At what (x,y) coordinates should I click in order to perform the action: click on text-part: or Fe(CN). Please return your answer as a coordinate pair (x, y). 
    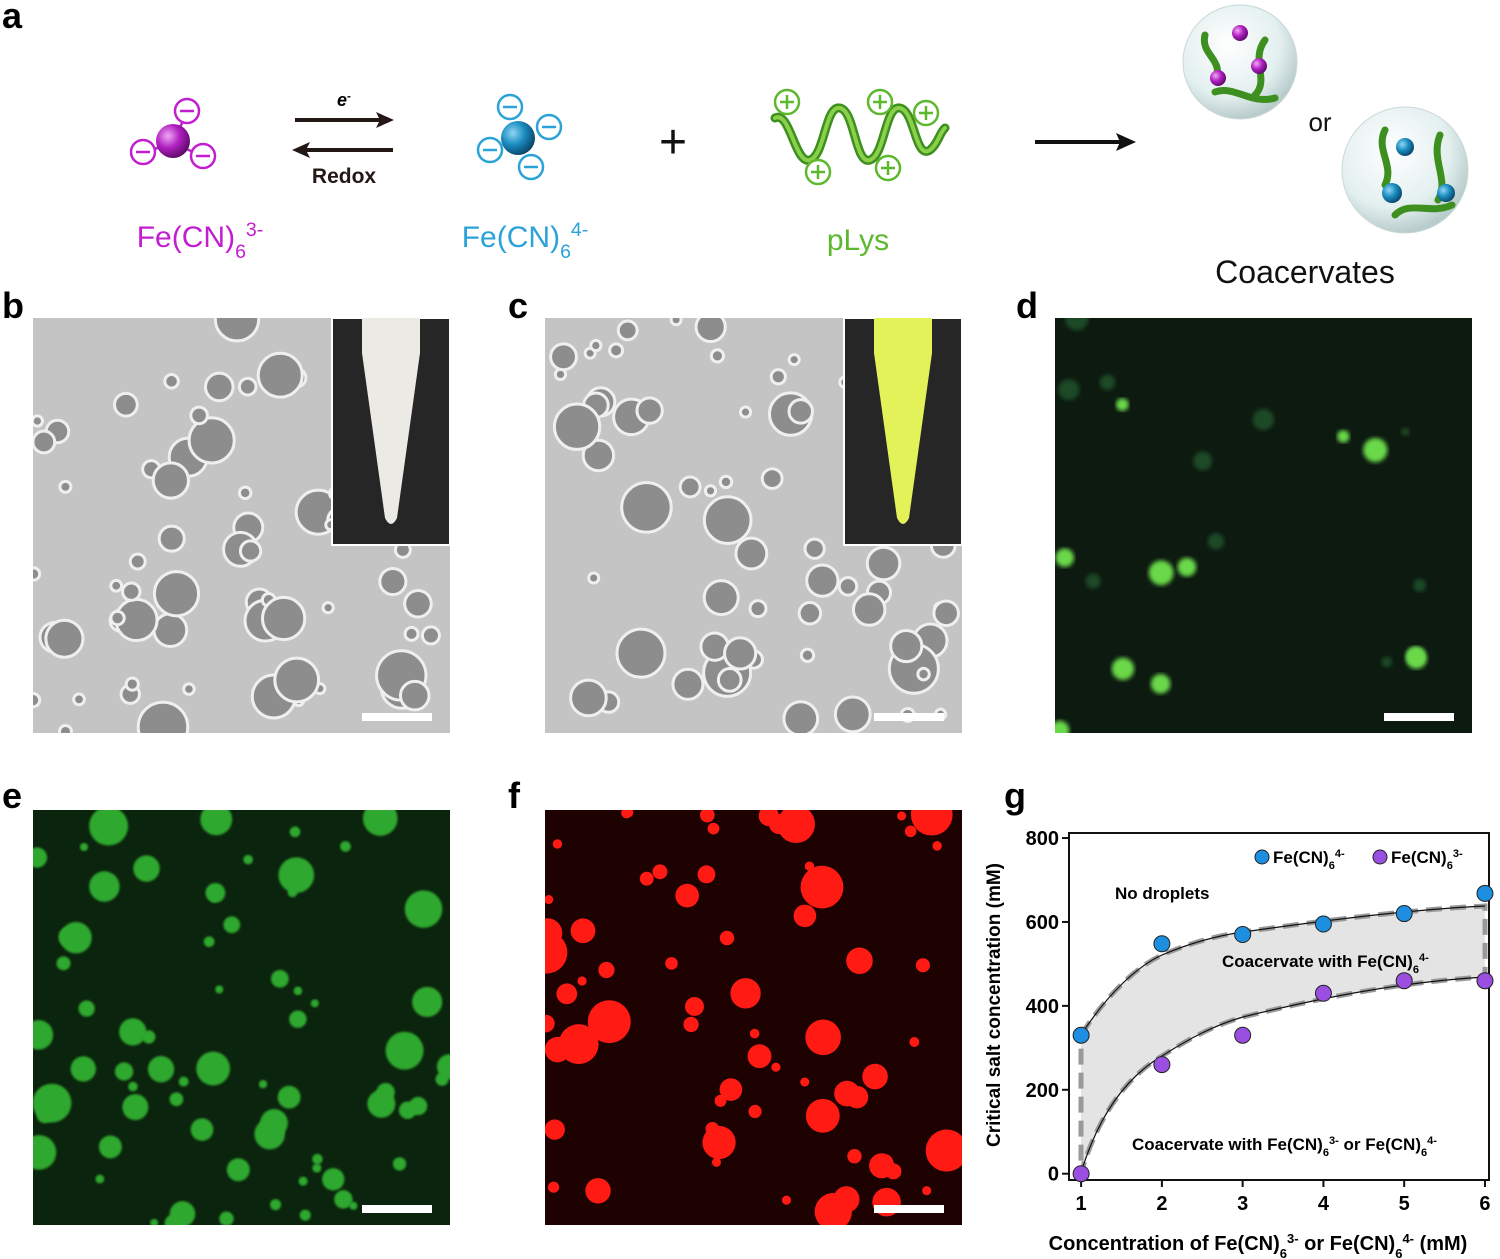
    Looking at the image, I should click on (1380, 1144).